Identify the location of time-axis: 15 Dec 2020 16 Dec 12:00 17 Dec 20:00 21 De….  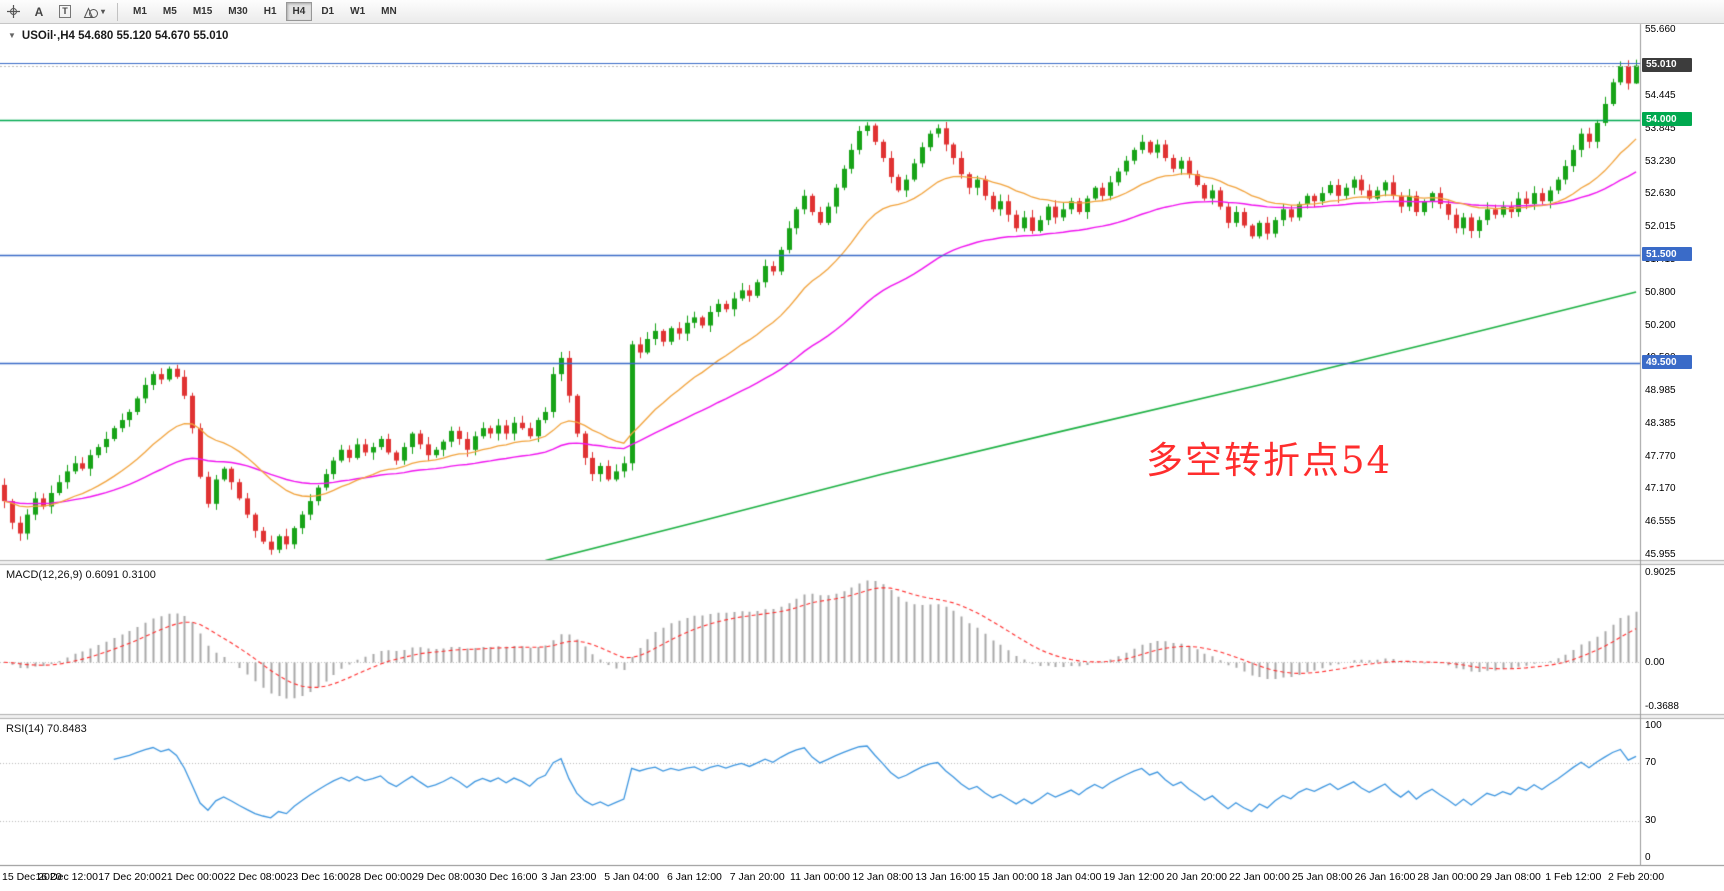
(862, 879).